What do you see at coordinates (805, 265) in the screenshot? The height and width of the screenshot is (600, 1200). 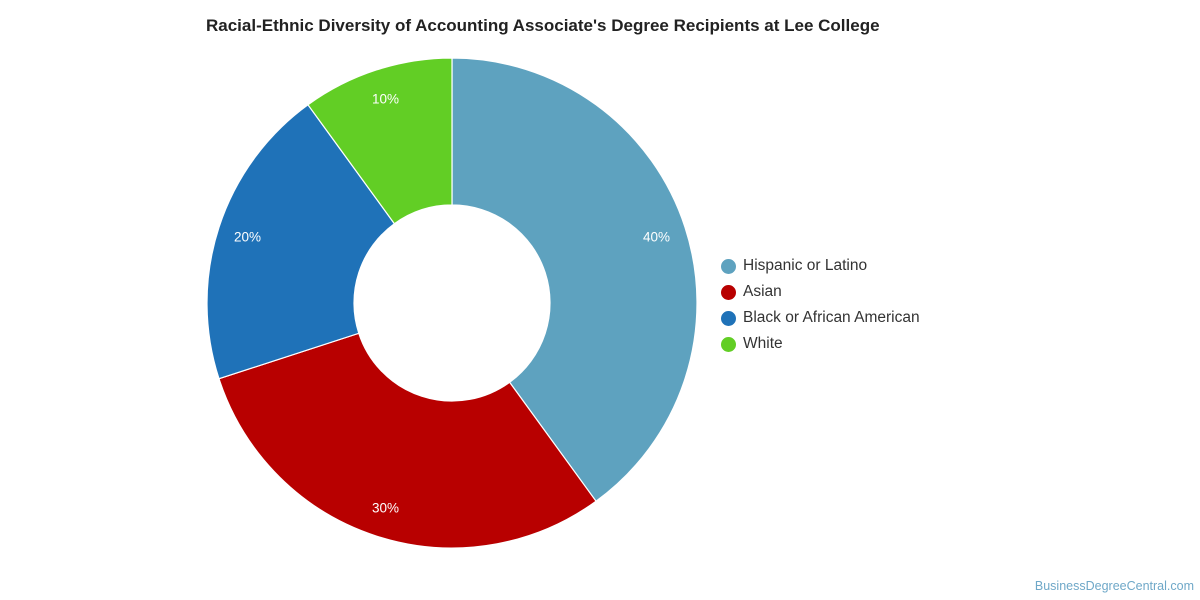 I see `legend-label-hispanic-or-latino: Hispanic or Latino` at bounding box center [805, 265].